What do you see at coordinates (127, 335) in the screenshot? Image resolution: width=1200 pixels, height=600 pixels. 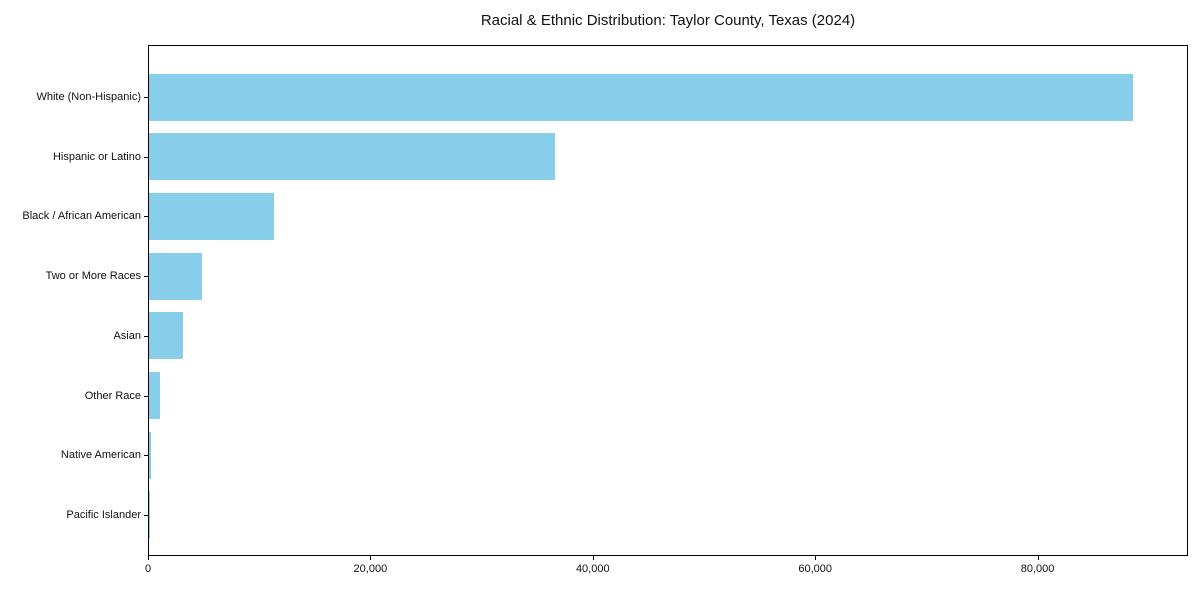 I see `y-axis-label: Asian` at bounding box center [127, 335].